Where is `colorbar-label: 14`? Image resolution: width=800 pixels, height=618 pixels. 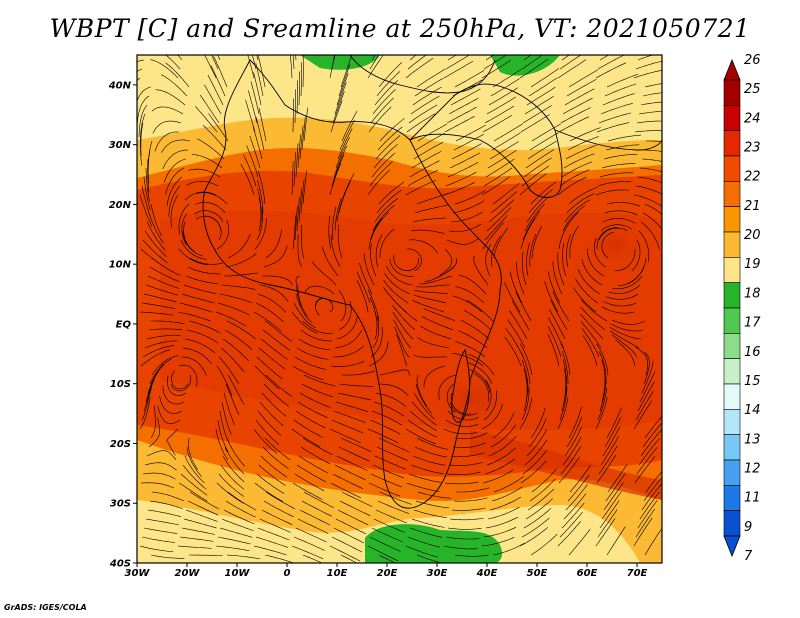 colorbar-label: 14 is located at coordinates (752, 410).